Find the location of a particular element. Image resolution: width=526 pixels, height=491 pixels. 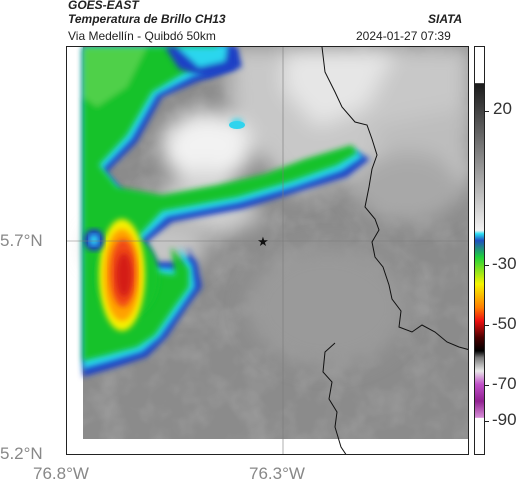

no-data-left is located at coordinates (75, 250).